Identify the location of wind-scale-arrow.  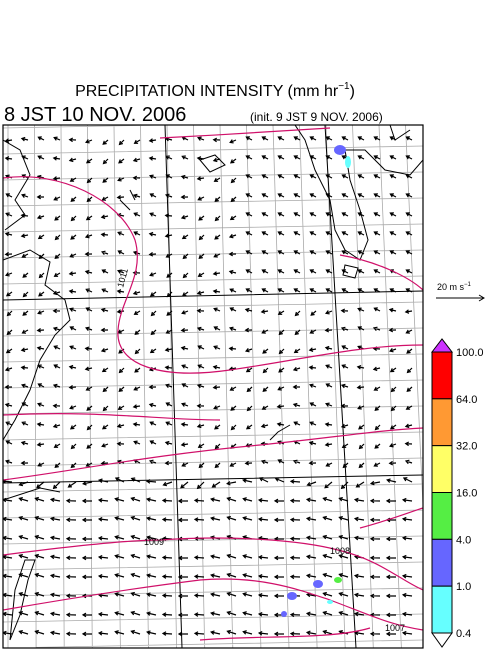
(460, 298).